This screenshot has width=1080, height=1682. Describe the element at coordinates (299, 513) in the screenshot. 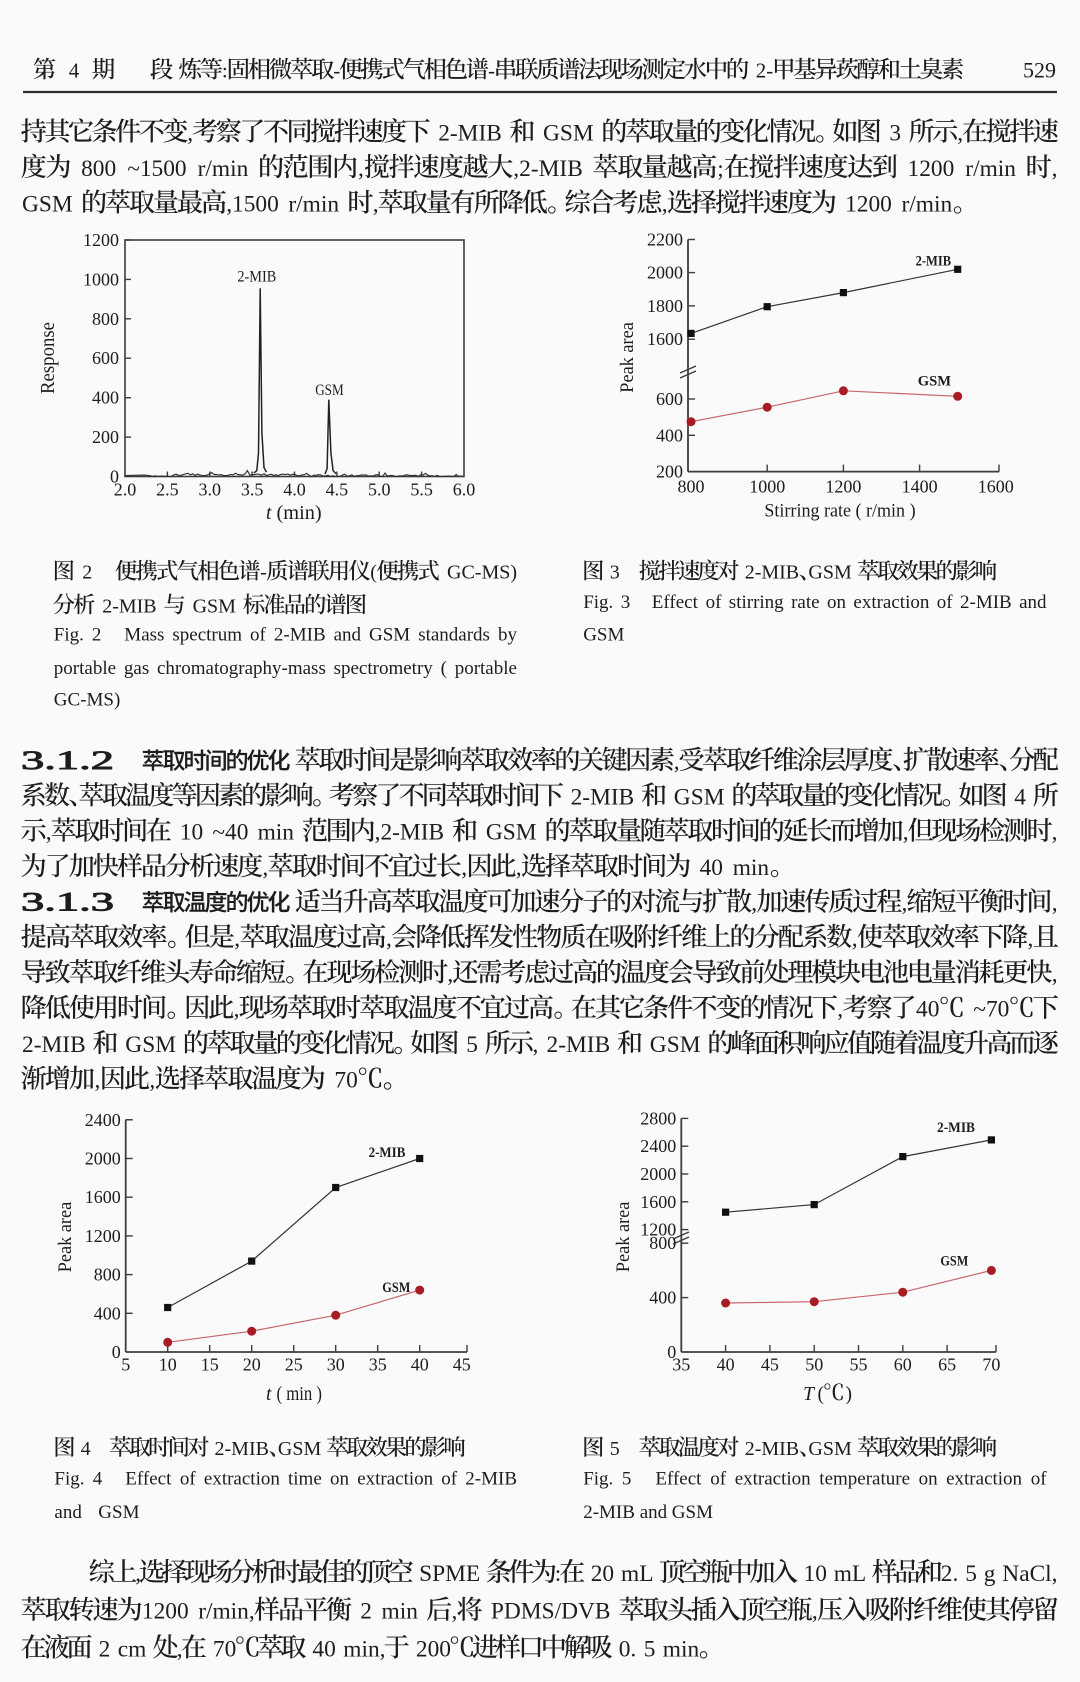

I see `svg-text: (min)` at that location.